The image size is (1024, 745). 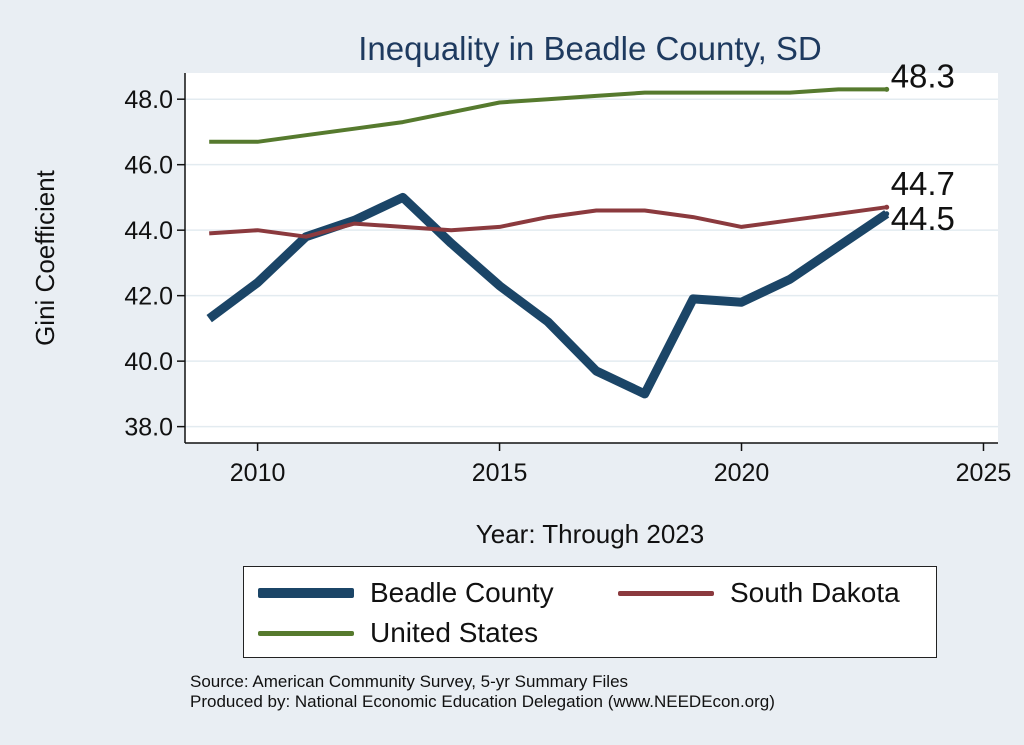 I want to click on legend-swatch-south-dakota, so click(x=666, y=593).